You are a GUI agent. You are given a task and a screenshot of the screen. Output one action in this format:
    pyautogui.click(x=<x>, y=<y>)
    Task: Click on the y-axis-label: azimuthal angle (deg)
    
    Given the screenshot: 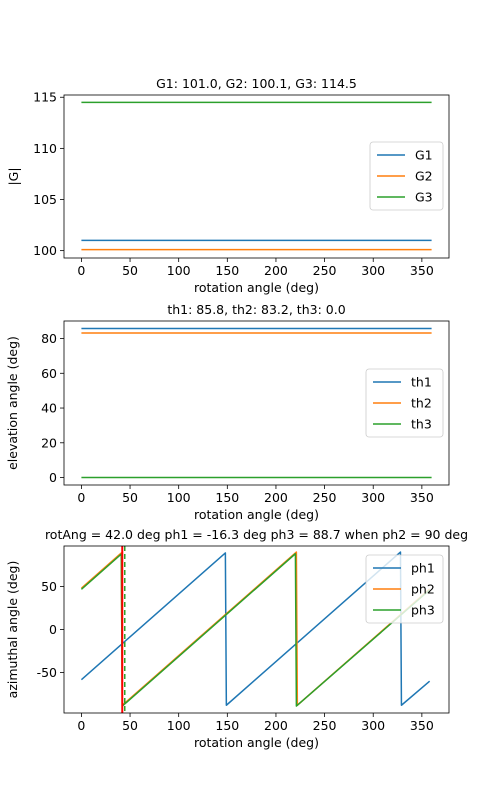 What is the action you would take?
    pyautogui.click(x=12, y=630)
    